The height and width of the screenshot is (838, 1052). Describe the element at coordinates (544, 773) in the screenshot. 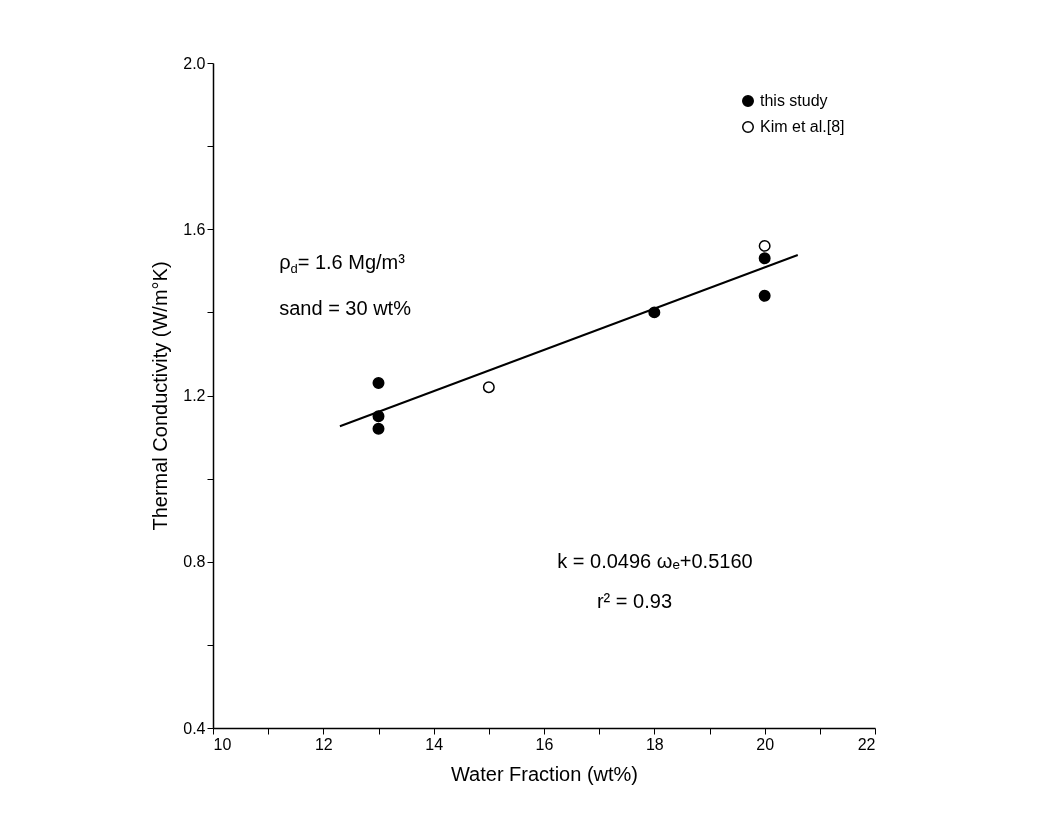

I see `x-axis-title: Water Fraction (wt%)` at that location.